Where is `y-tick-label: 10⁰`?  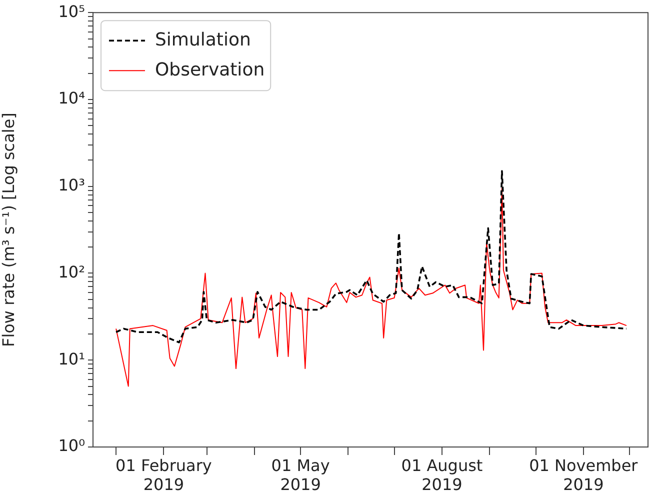
y-tick-label: 10⁰ is located at coordinates (71, 446).